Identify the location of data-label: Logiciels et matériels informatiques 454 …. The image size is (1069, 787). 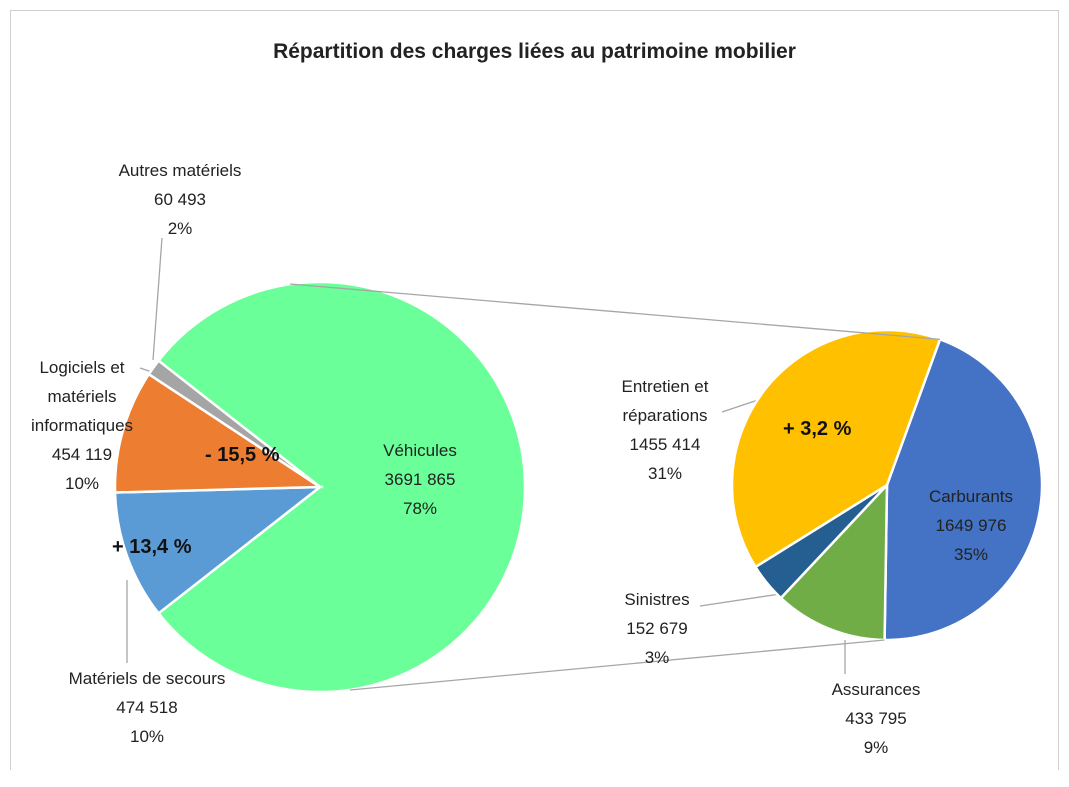
(82, 425).